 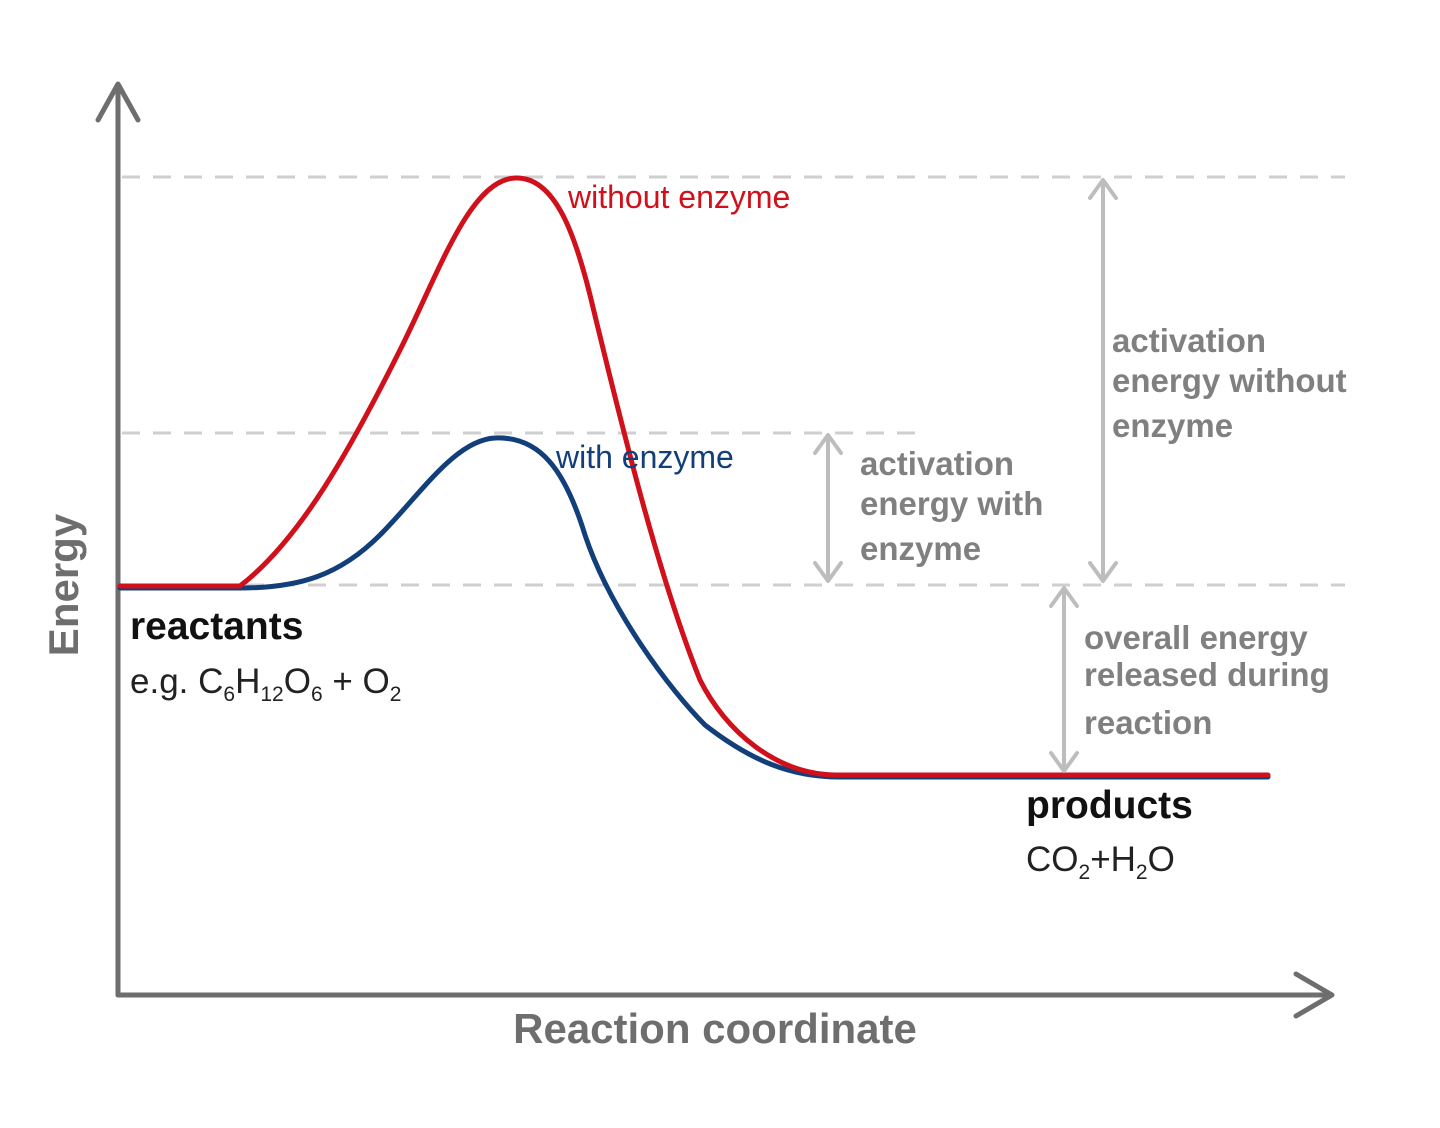 What do you see at coordinates (63, 584) in the screenshot?
I see `y-axis-label: Energy` at bounding box center [63, 584].